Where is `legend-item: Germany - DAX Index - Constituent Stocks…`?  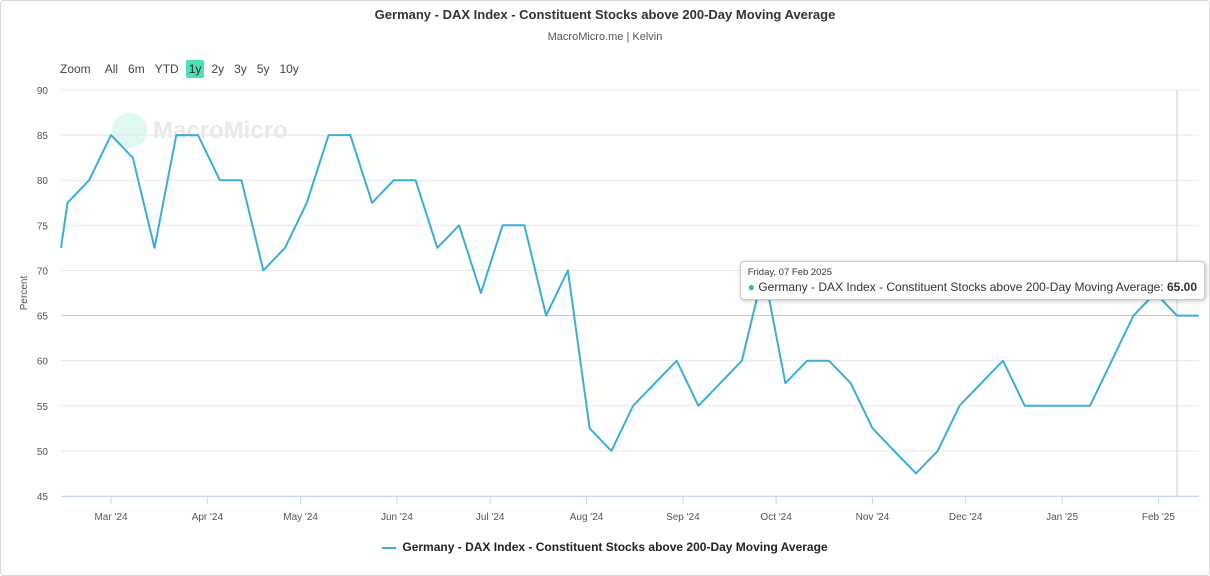 legend-item: Germany - DAX Index - Constituent Stocks… is located at coordinates (605, 547).